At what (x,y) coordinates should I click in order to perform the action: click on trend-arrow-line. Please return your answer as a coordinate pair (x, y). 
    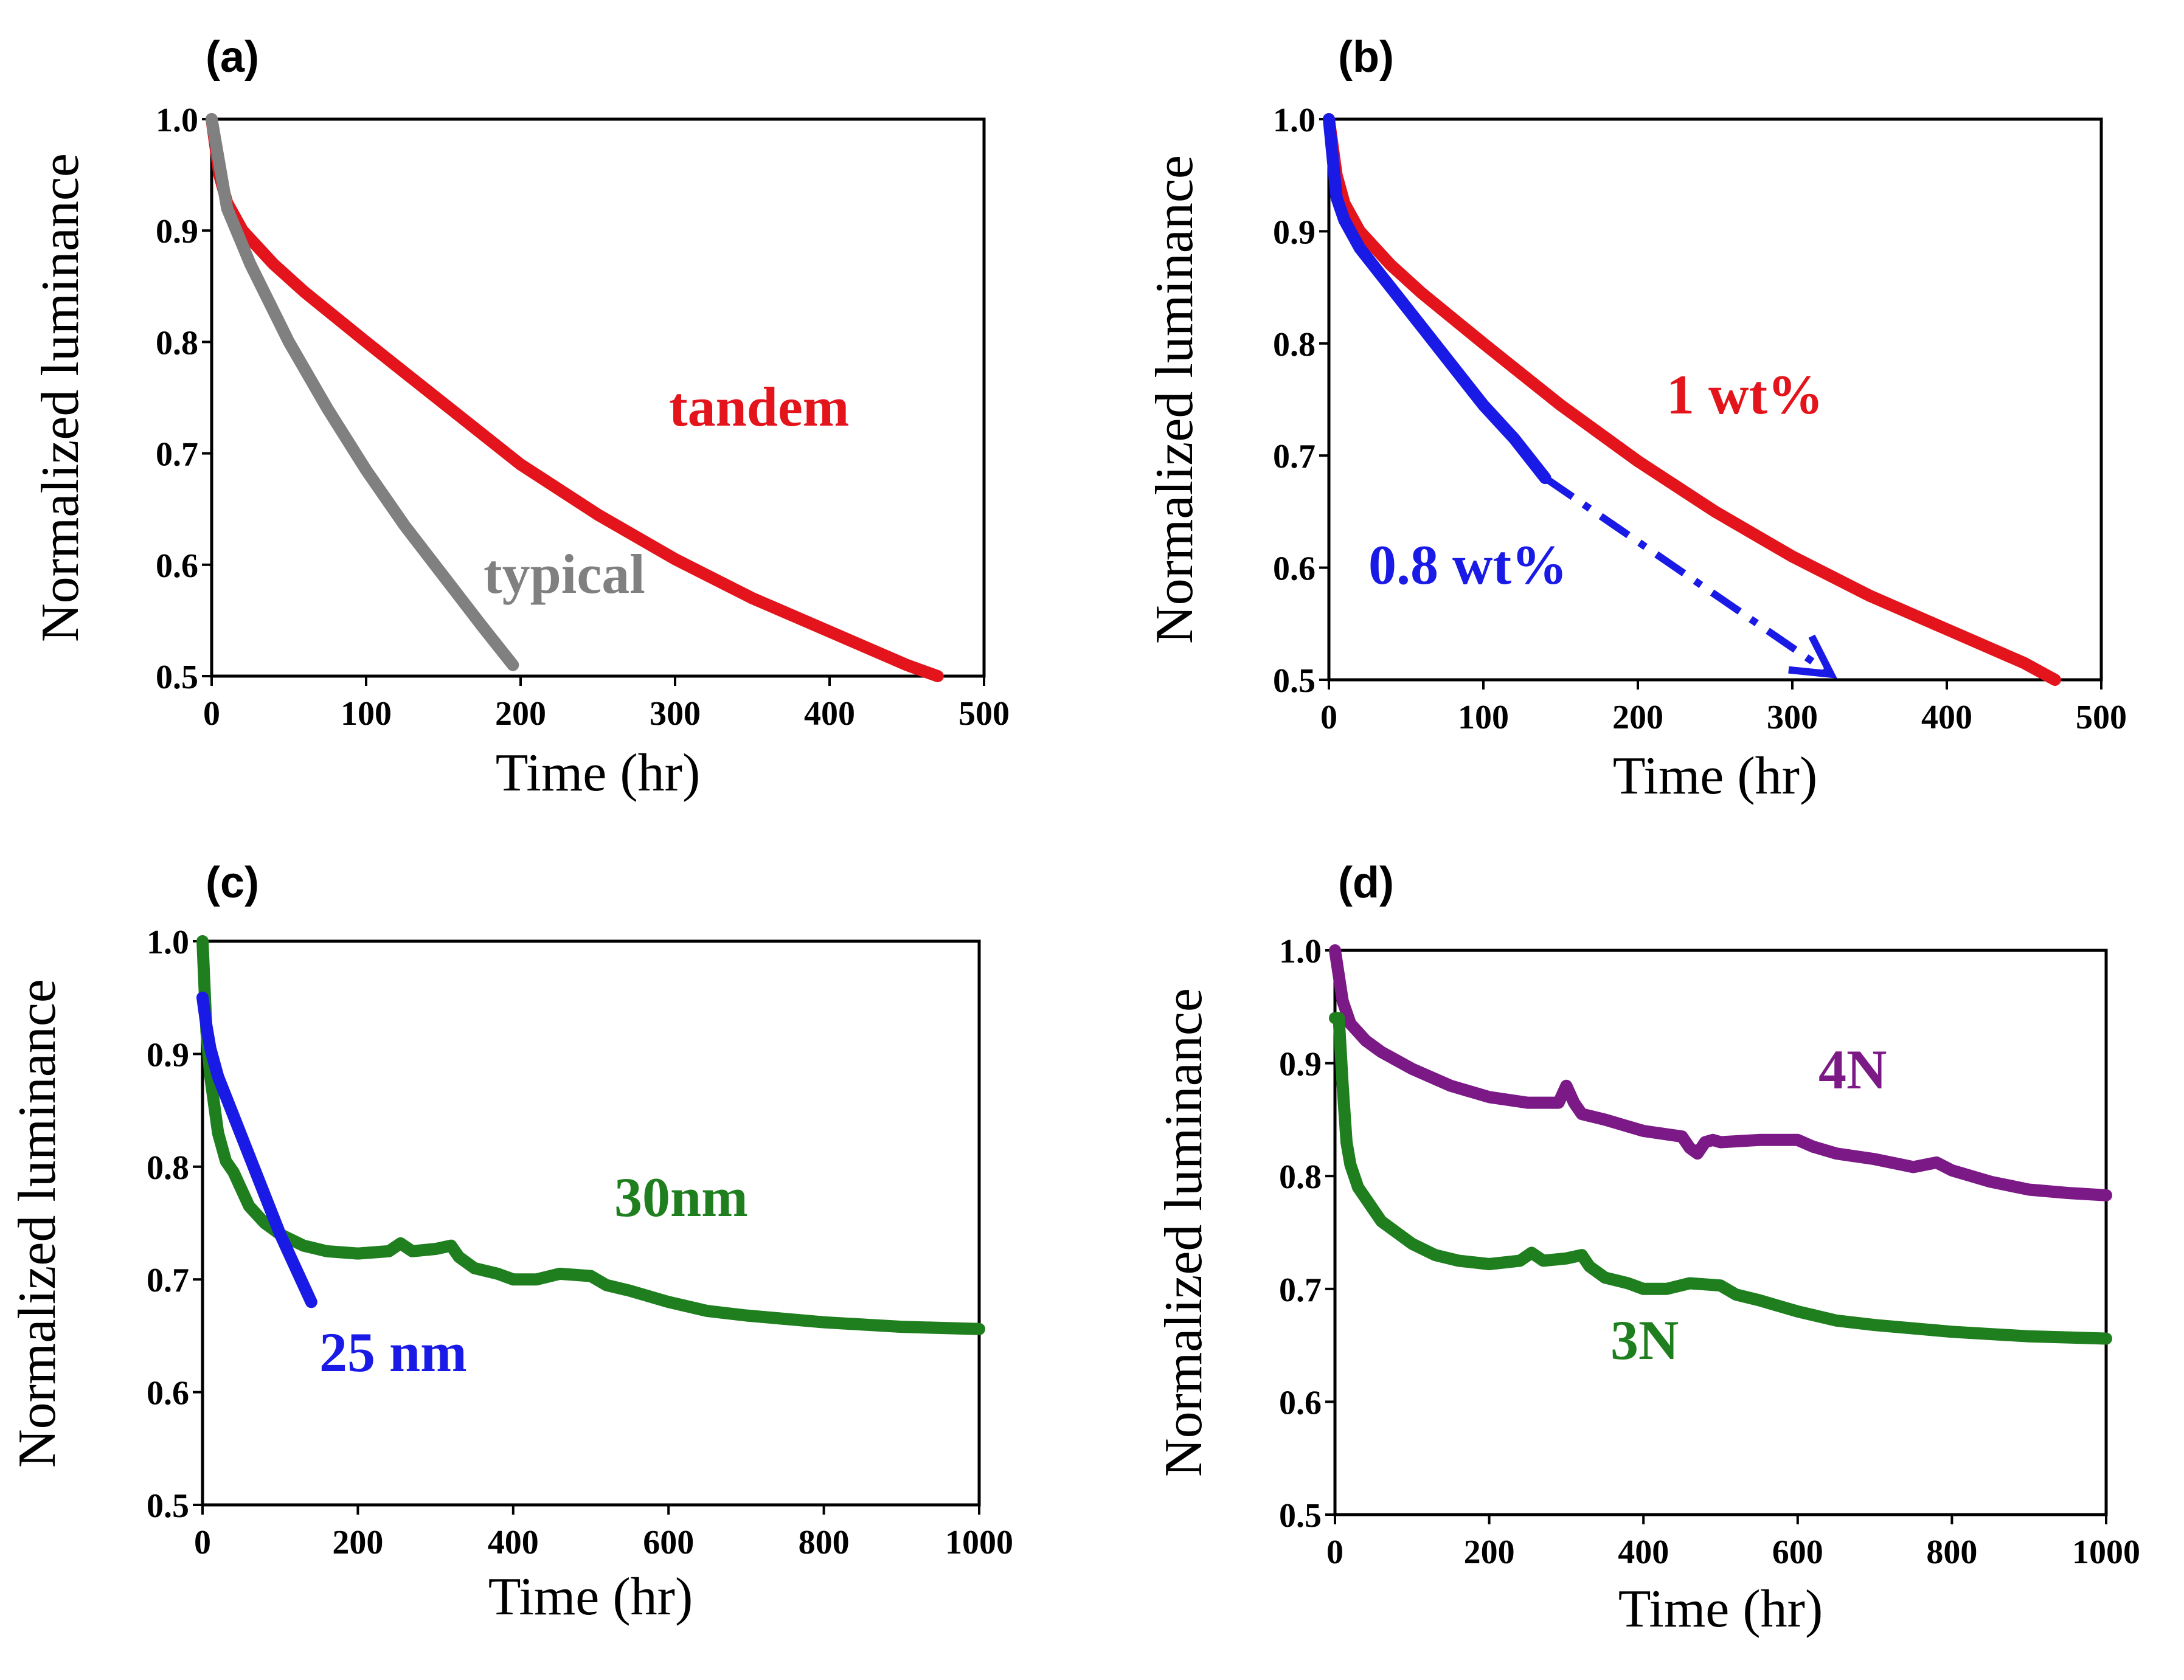
    Looking at the image, I should click on (1688, 576).